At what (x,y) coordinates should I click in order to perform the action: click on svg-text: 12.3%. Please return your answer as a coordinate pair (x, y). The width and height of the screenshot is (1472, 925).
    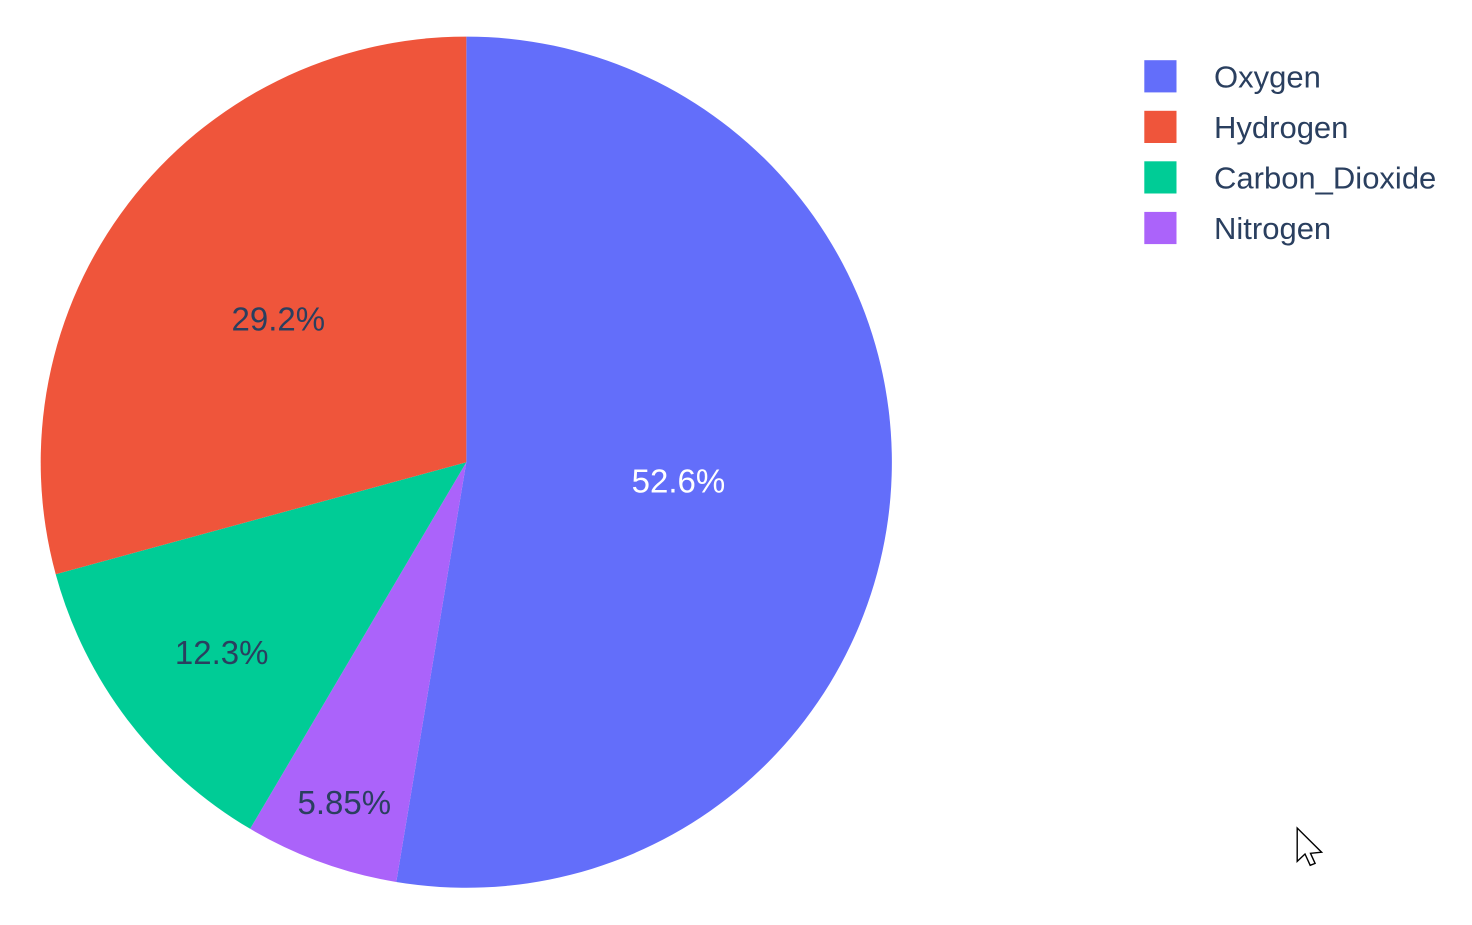
    Looking at the image, I should click on (222, 652).